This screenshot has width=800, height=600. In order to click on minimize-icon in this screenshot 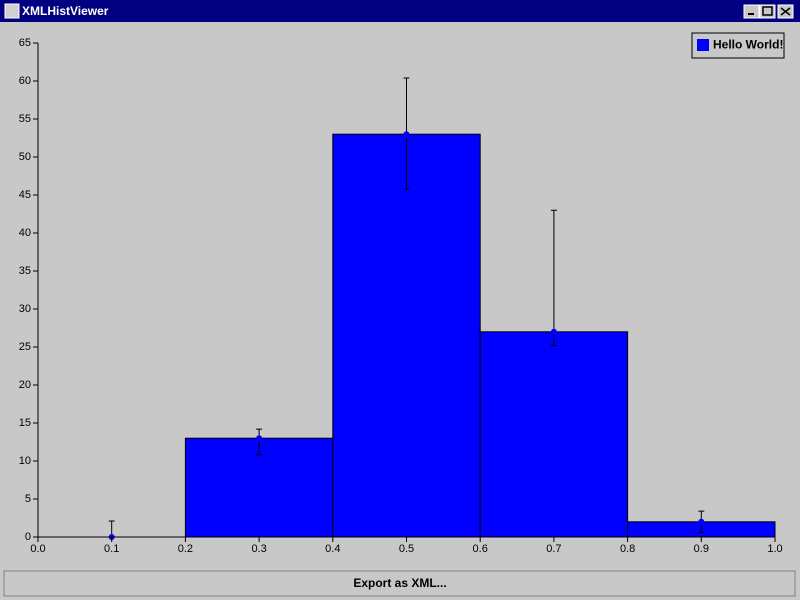, I will do `click(751, 14)`.